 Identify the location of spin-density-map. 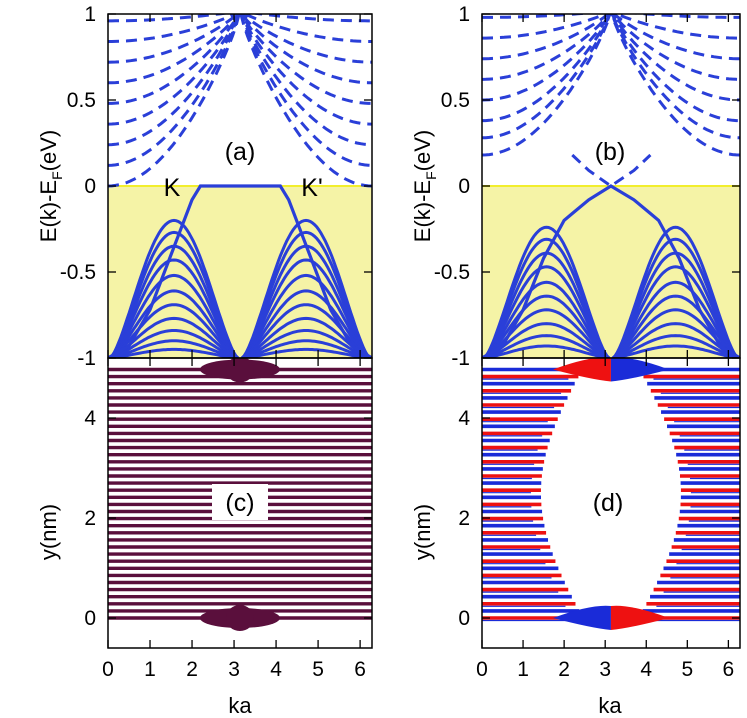
(611, 494).